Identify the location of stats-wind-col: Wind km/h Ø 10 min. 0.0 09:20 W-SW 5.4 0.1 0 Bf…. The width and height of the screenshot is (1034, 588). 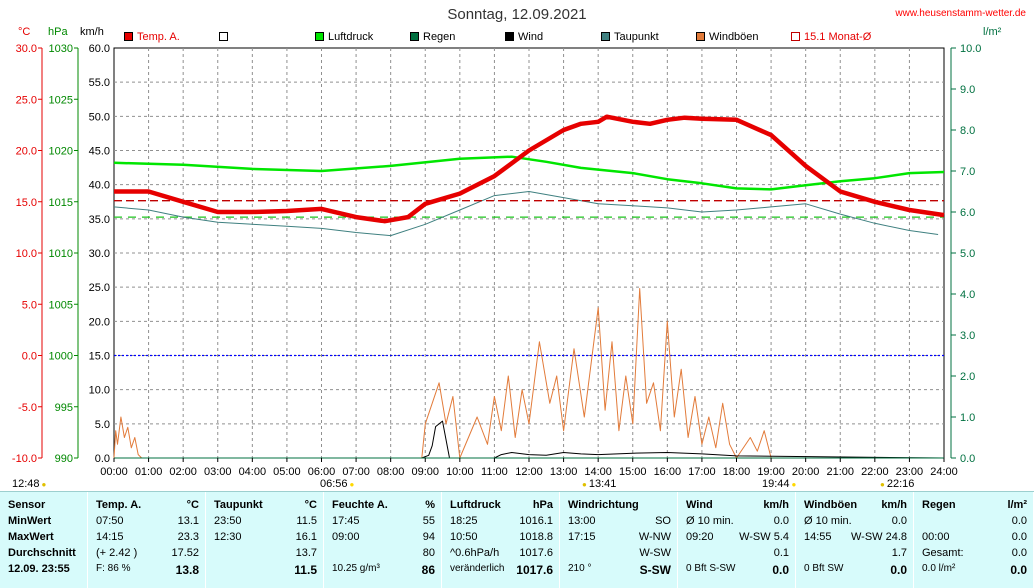
(737, 540).